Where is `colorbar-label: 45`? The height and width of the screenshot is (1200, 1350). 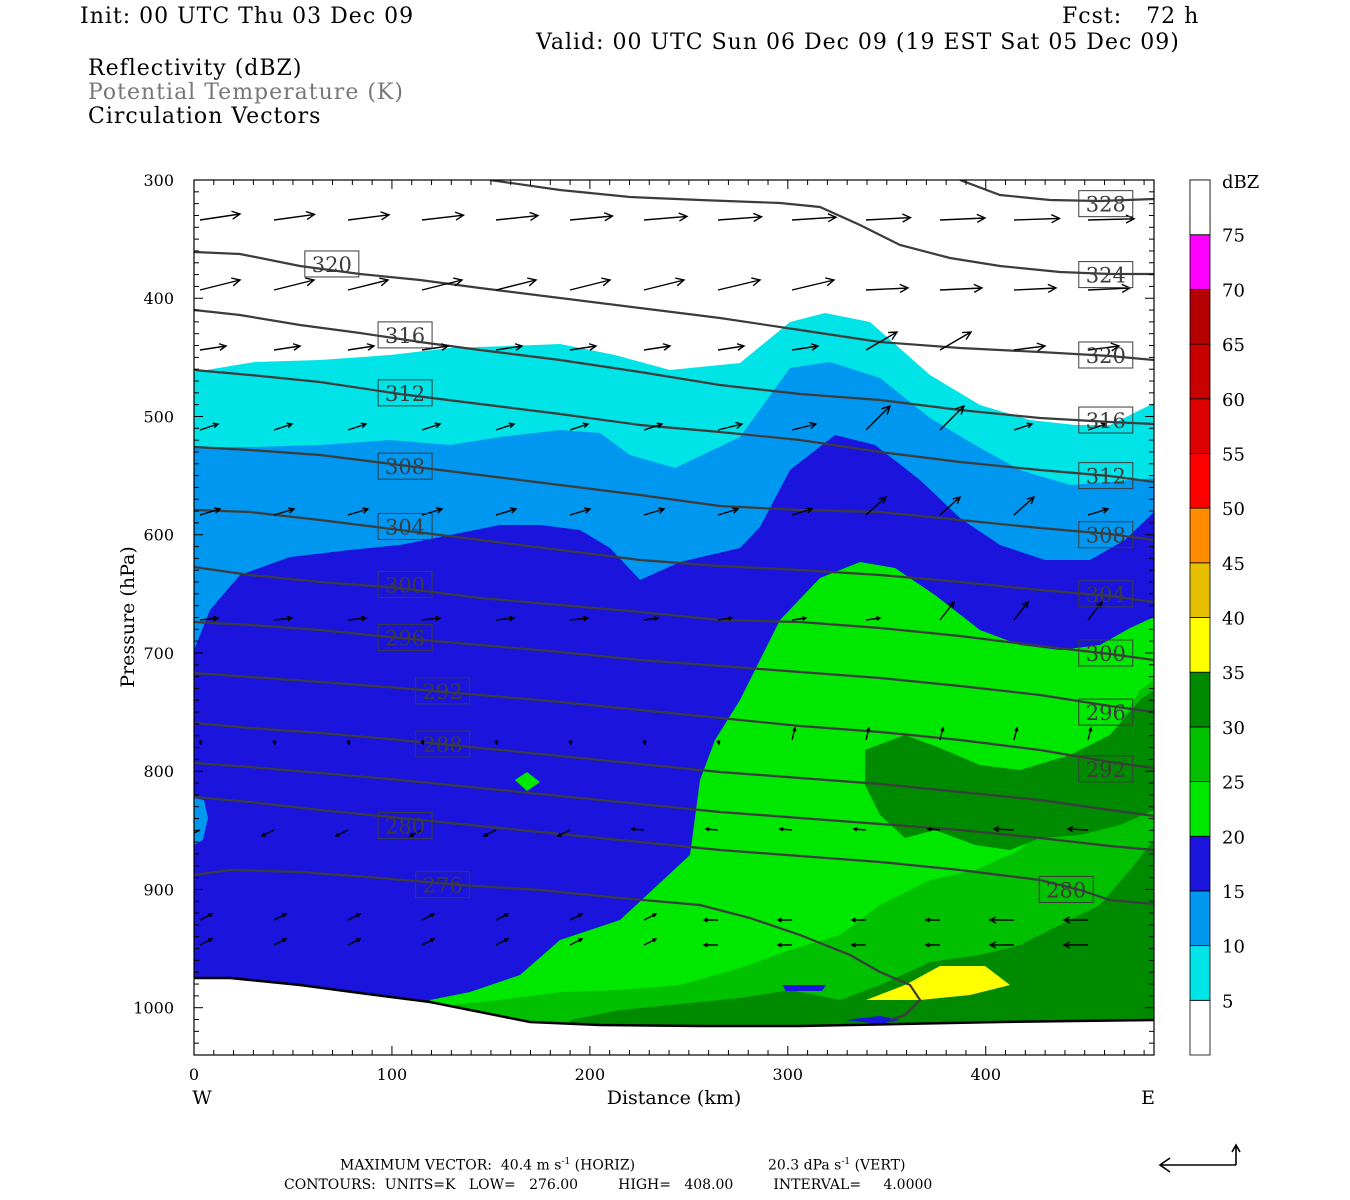 colorbar-label: 45 is located at coordinates (1233, 564).